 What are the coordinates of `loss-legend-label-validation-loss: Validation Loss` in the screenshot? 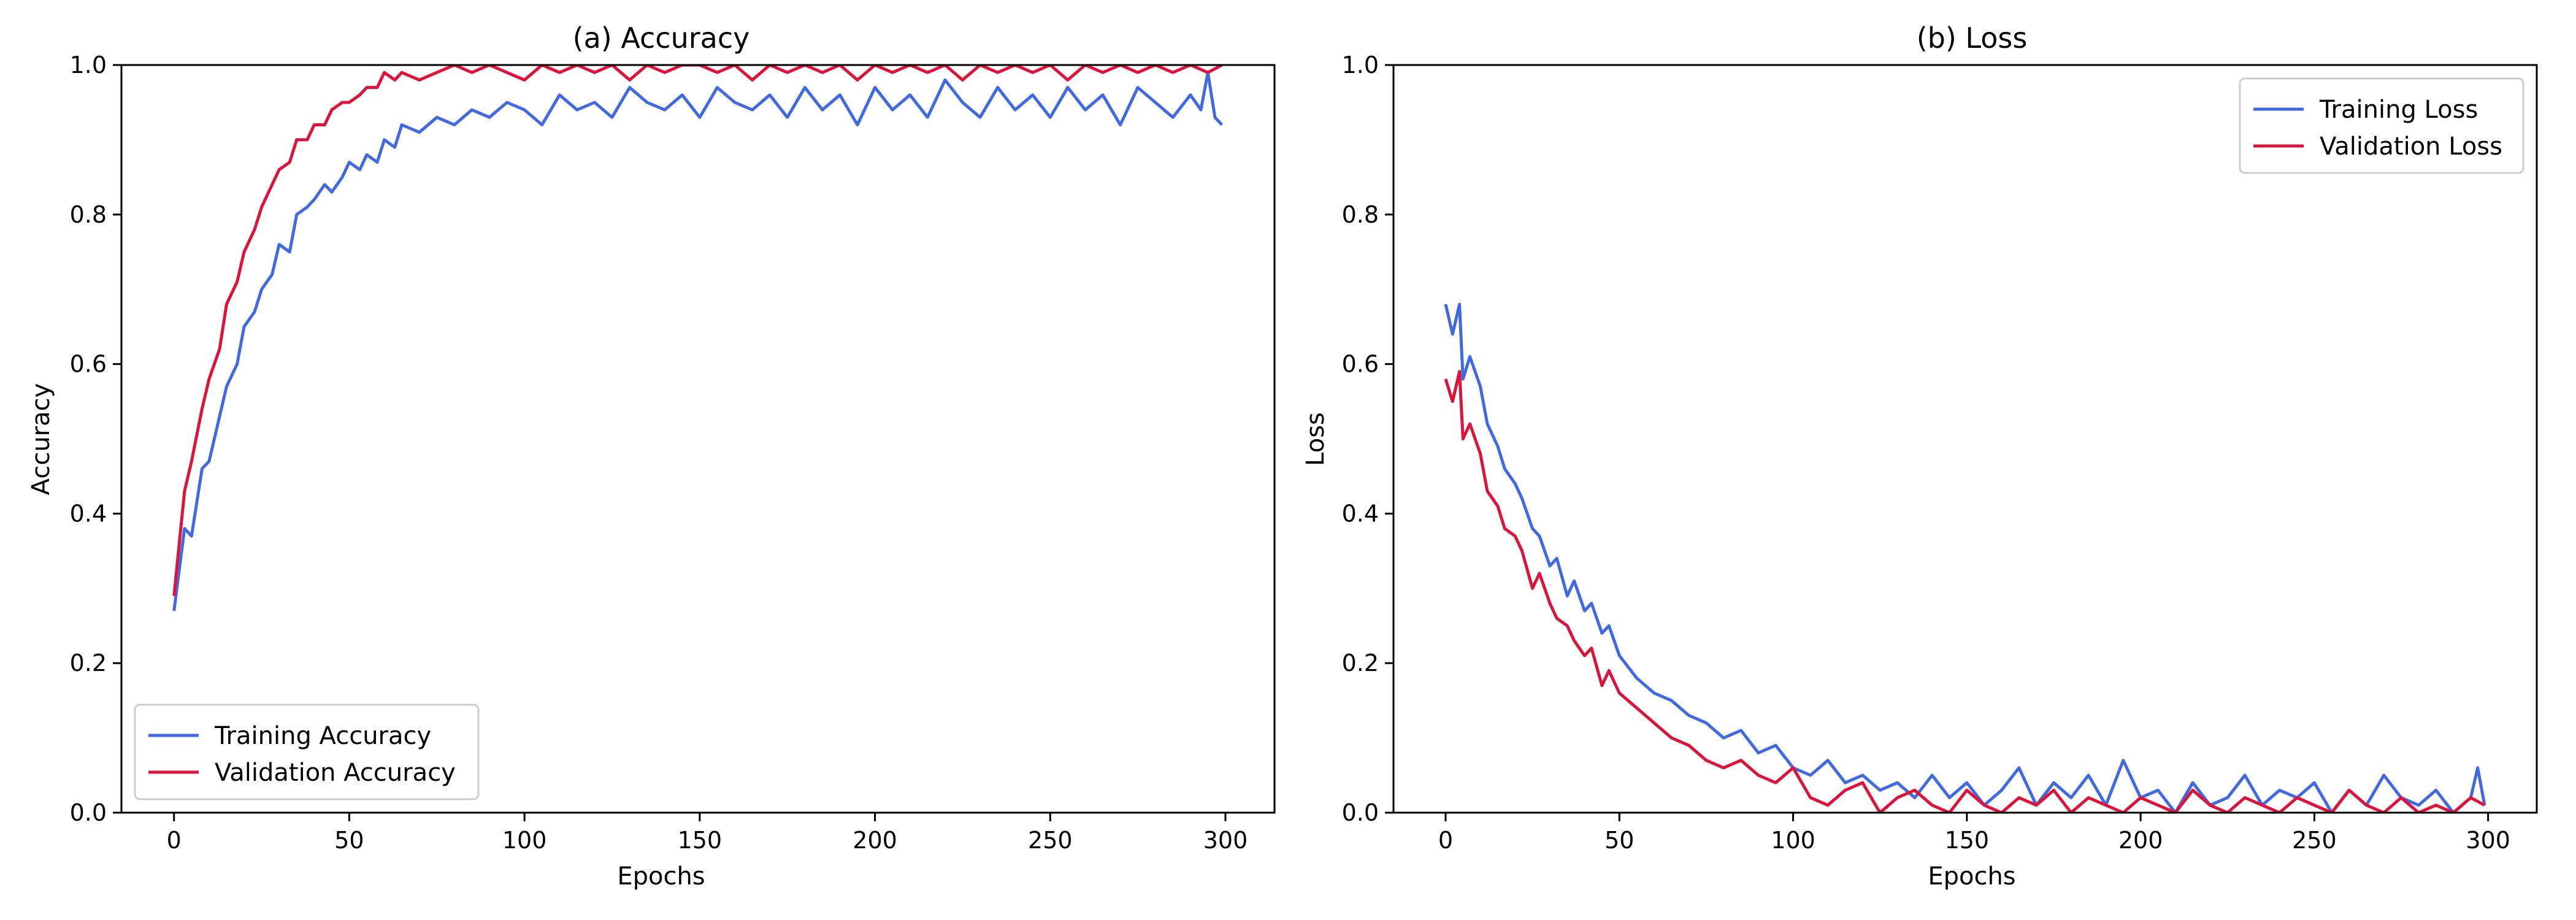 It's located at (2411, 146).